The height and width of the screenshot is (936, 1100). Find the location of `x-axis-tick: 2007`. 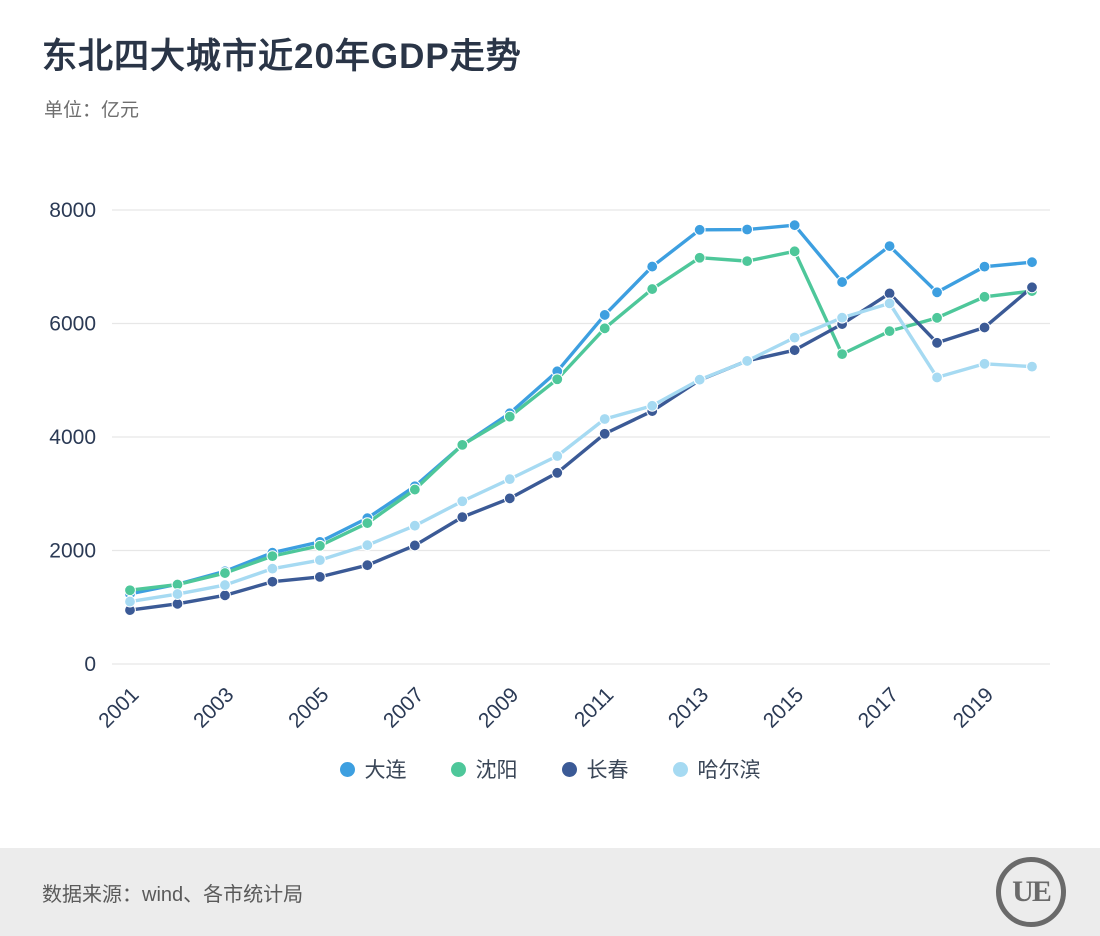

x-axis-tick: 2007 is located at coordinates (403, 707).